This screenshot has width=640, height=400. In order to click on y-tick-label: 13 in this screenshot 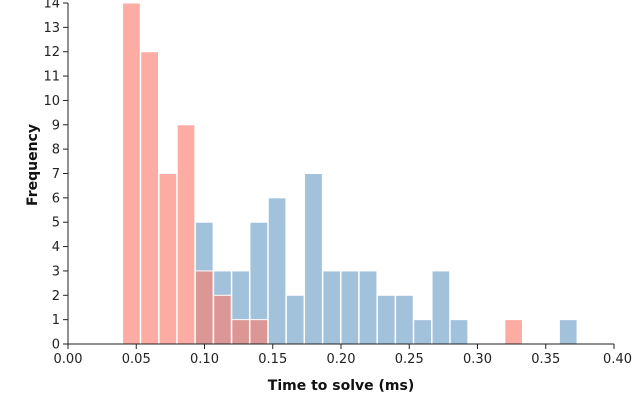, I will do `click(51, 28)`.